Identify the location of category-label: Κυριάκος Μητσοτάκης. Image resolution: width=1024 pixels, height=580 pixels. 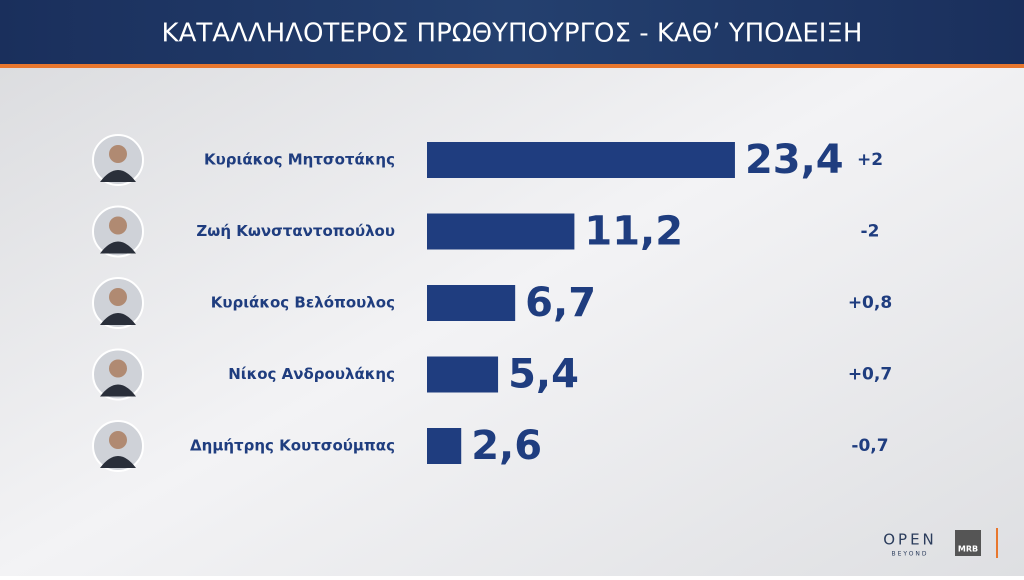
(299, 160).